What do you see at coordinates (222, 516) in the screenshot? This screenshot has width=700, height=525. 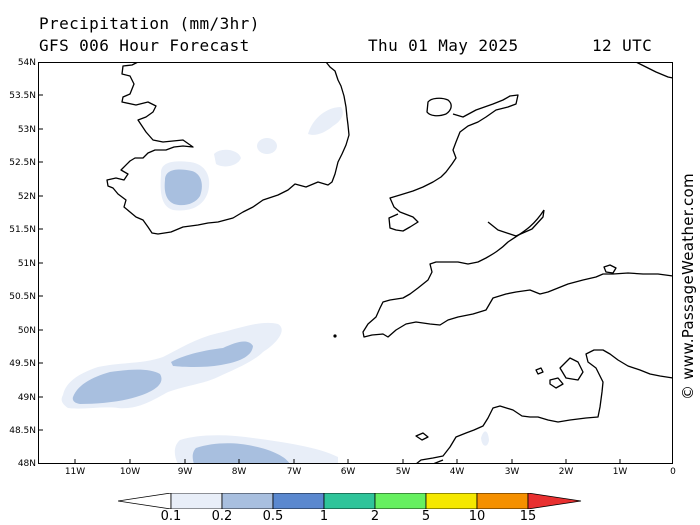 I see `legend-label-0-2: 0.2` at bounding box center [222, 516].